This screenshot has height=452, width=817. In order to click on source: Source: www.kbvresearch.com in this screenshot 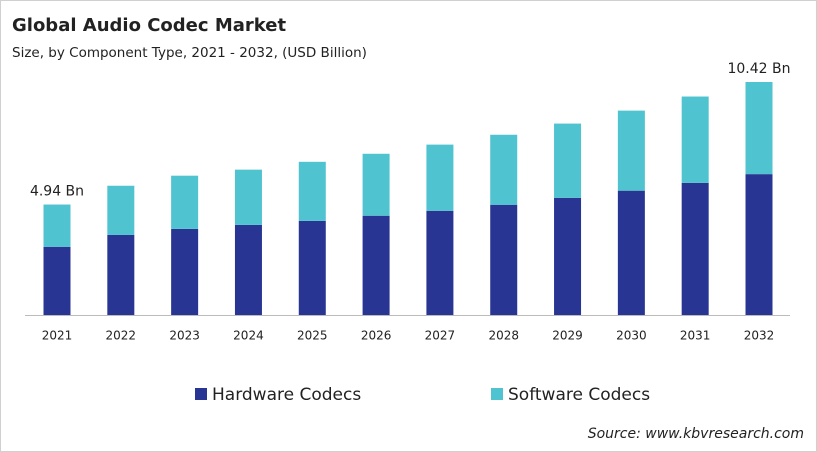, I will do `click(696, 434)`.